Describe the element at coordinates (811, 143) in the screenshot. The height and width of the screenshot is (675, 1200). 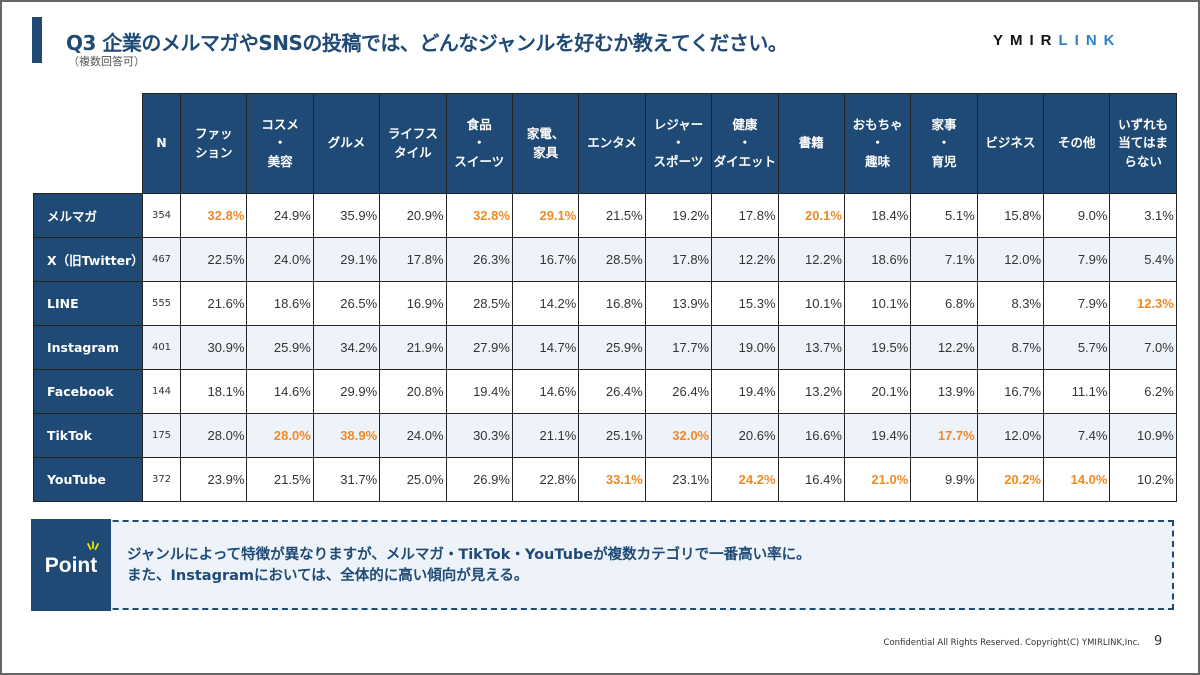
I see `column-header: 書籍` at that location.